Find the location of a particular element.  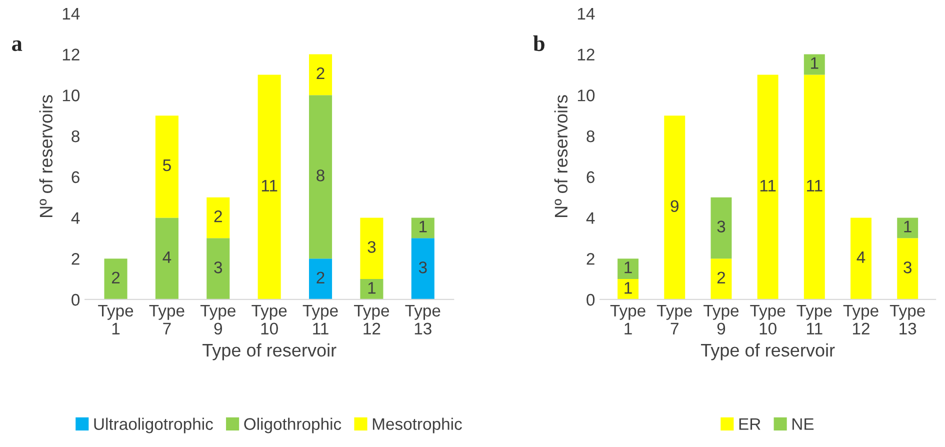

data-label: 9 is located at coordinates (674, 206).